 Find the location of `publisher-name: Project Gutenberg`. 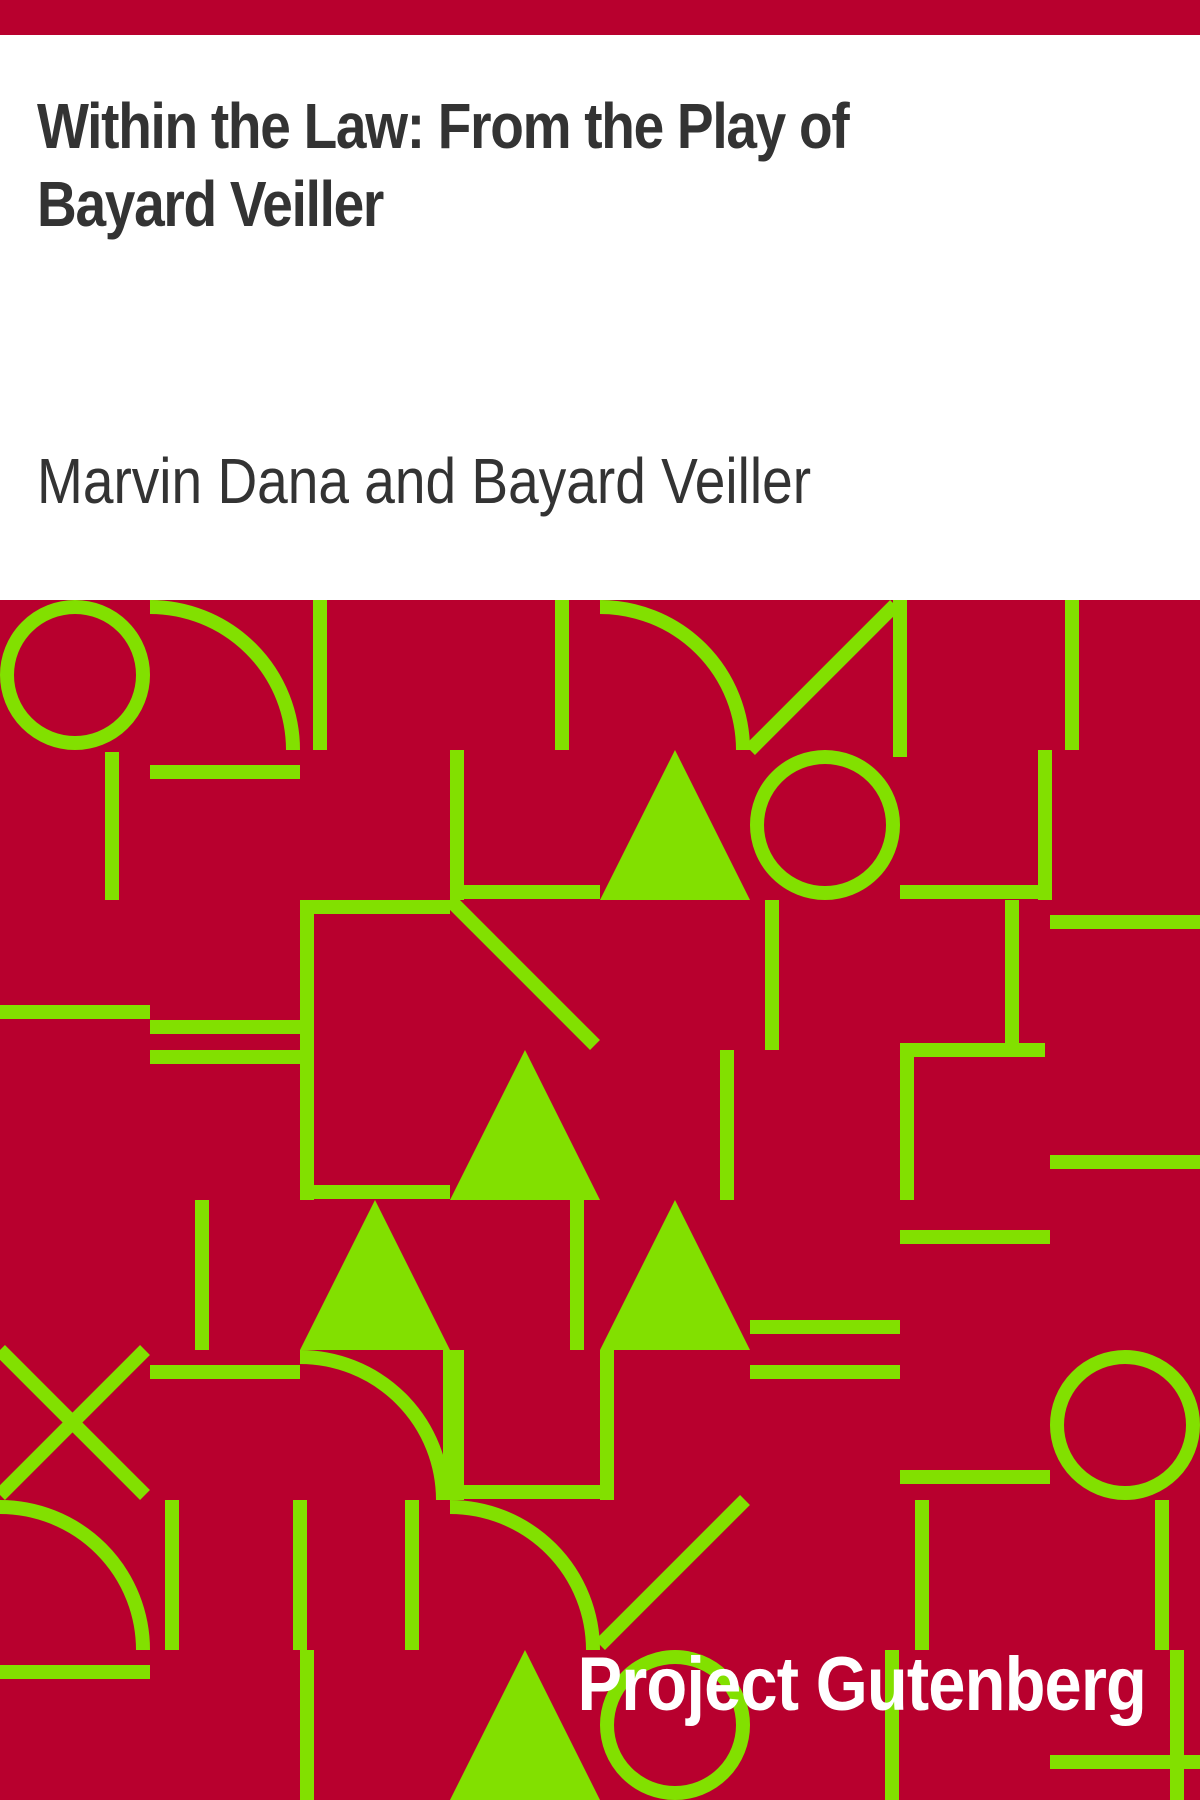

publisher-name: Project Gutenberg is located at coordinates (862, 1684).